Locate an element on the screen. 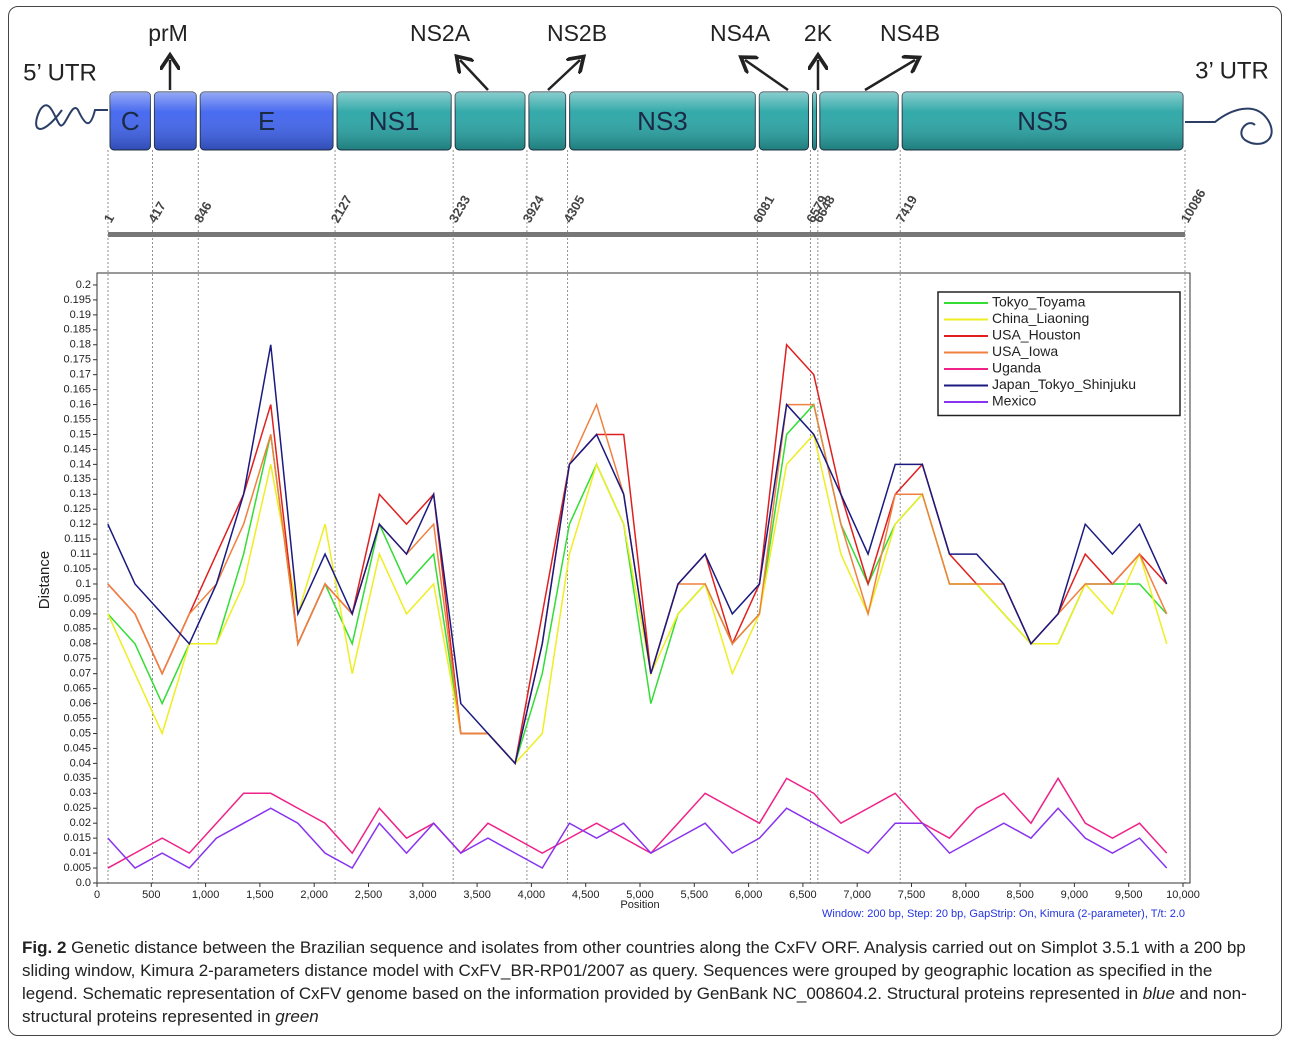 The height and width of the screenshot is (1046, 1295). y-tick-label: 0.01 is located at coordinates (80, 853).